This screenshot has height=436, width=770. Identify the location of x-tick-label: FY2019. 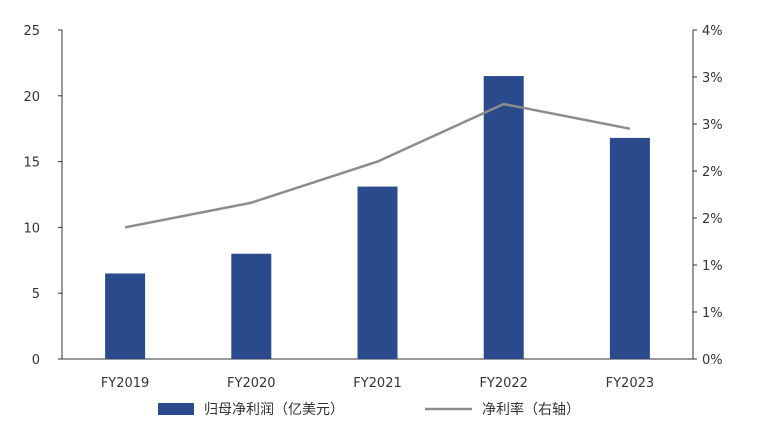
(125, 383).